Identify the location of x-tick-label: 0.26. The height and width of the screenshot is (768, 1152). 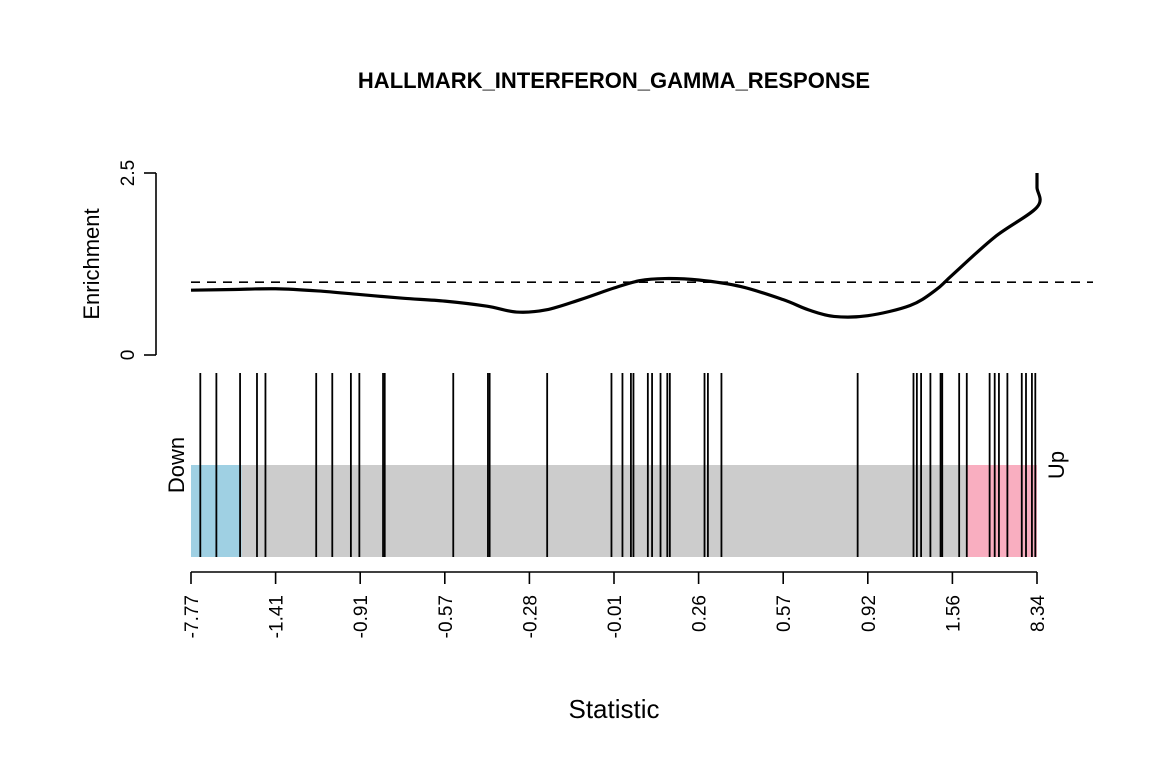
(700, 613).